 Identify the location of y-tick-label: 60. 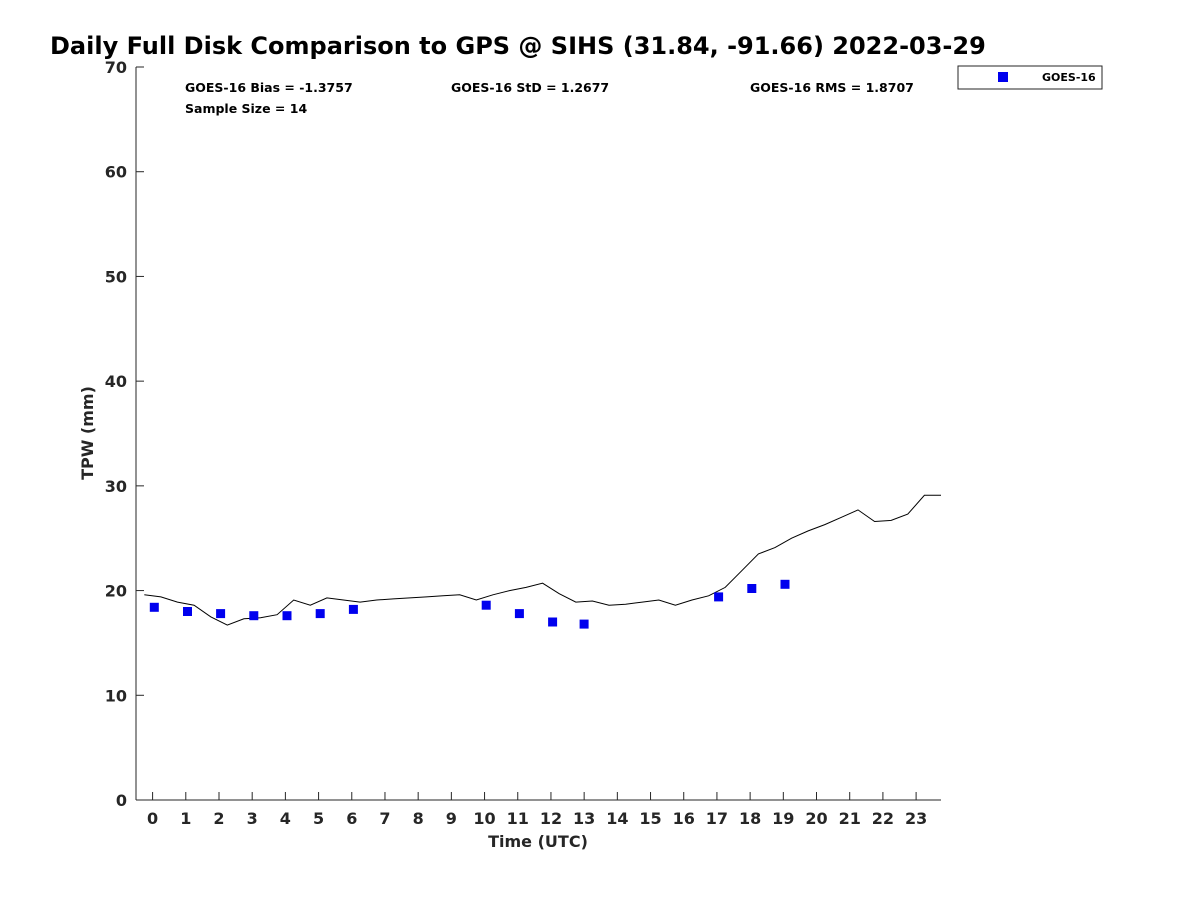
(116, 172).